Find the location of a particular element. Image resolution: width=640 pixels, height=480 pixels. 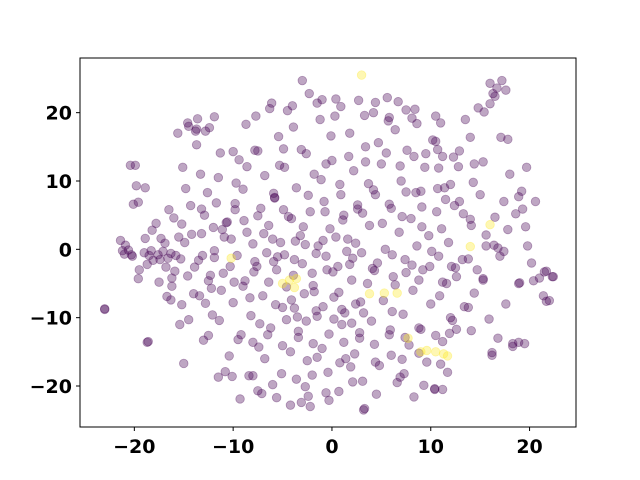

x-axis-ticks: −20 −10 0 10 20 is located at coordinates (328, 442).